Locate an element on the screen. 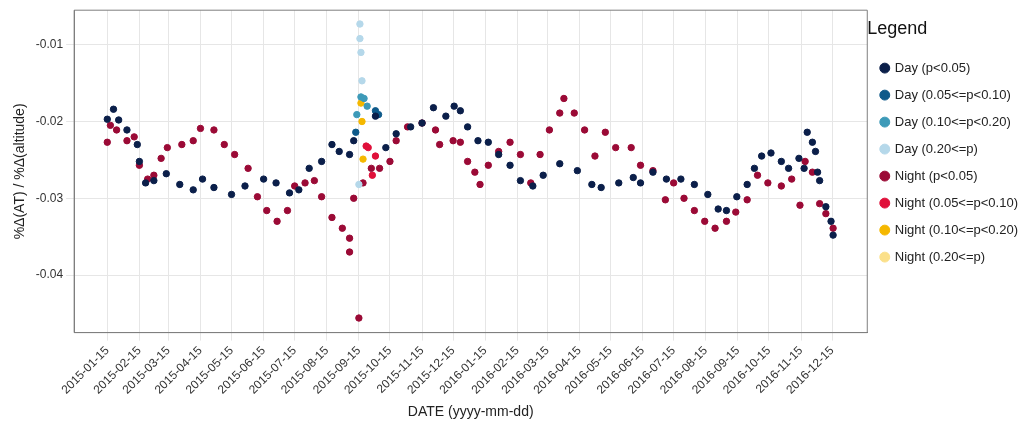  y-axis-title: %Δ(AT) / %Δ(altitude) is located at coordinates (19, 171).